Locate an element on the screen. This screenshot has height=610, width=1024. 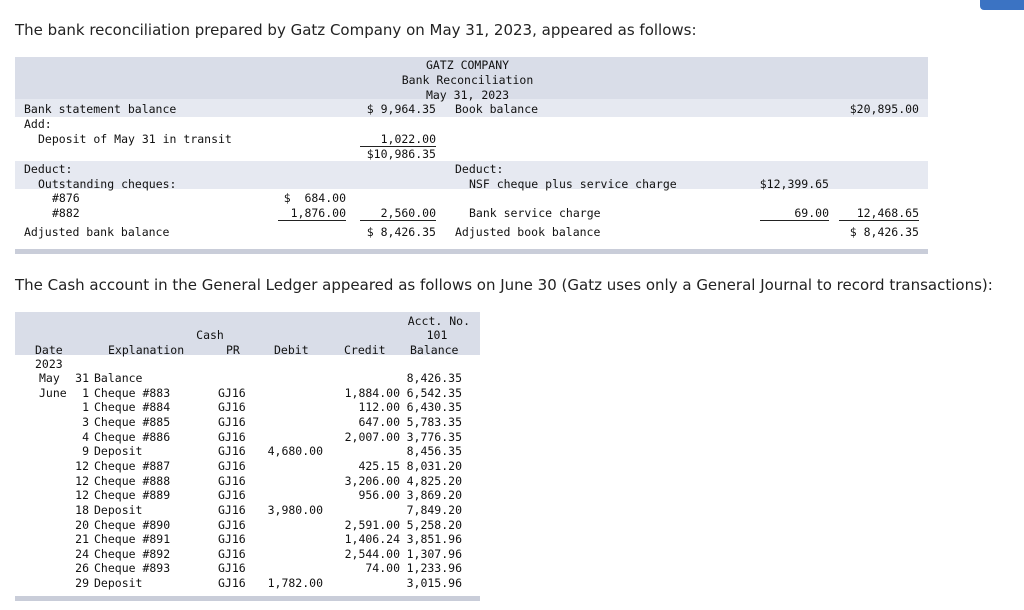
nsf-amount: $12,399.65 is located at coordinates (794, 184).